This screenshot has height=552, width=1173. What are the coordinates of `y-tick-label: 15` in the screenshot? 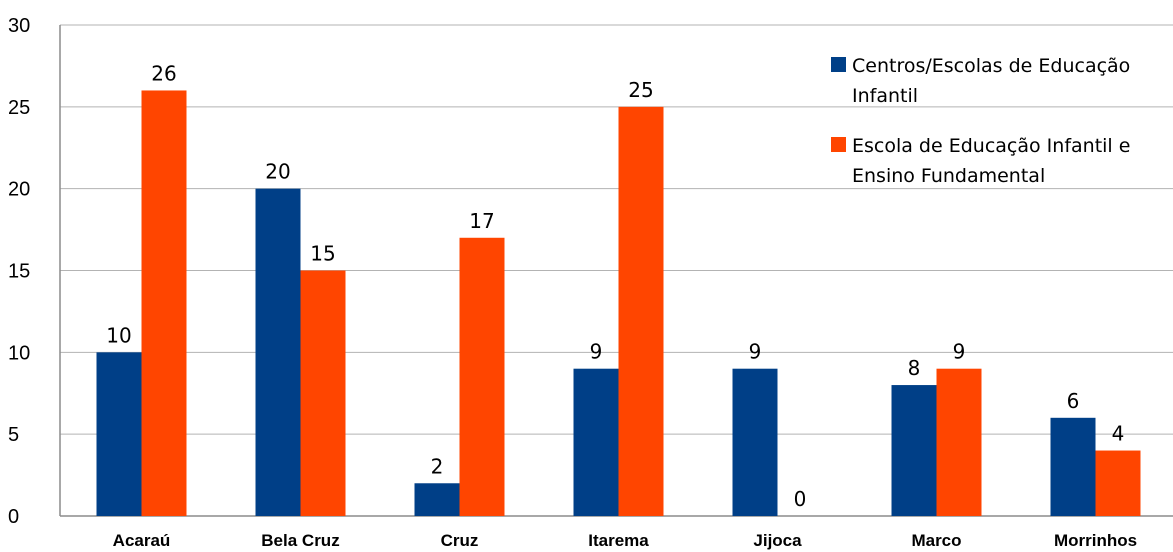 It's located at (19, 272).